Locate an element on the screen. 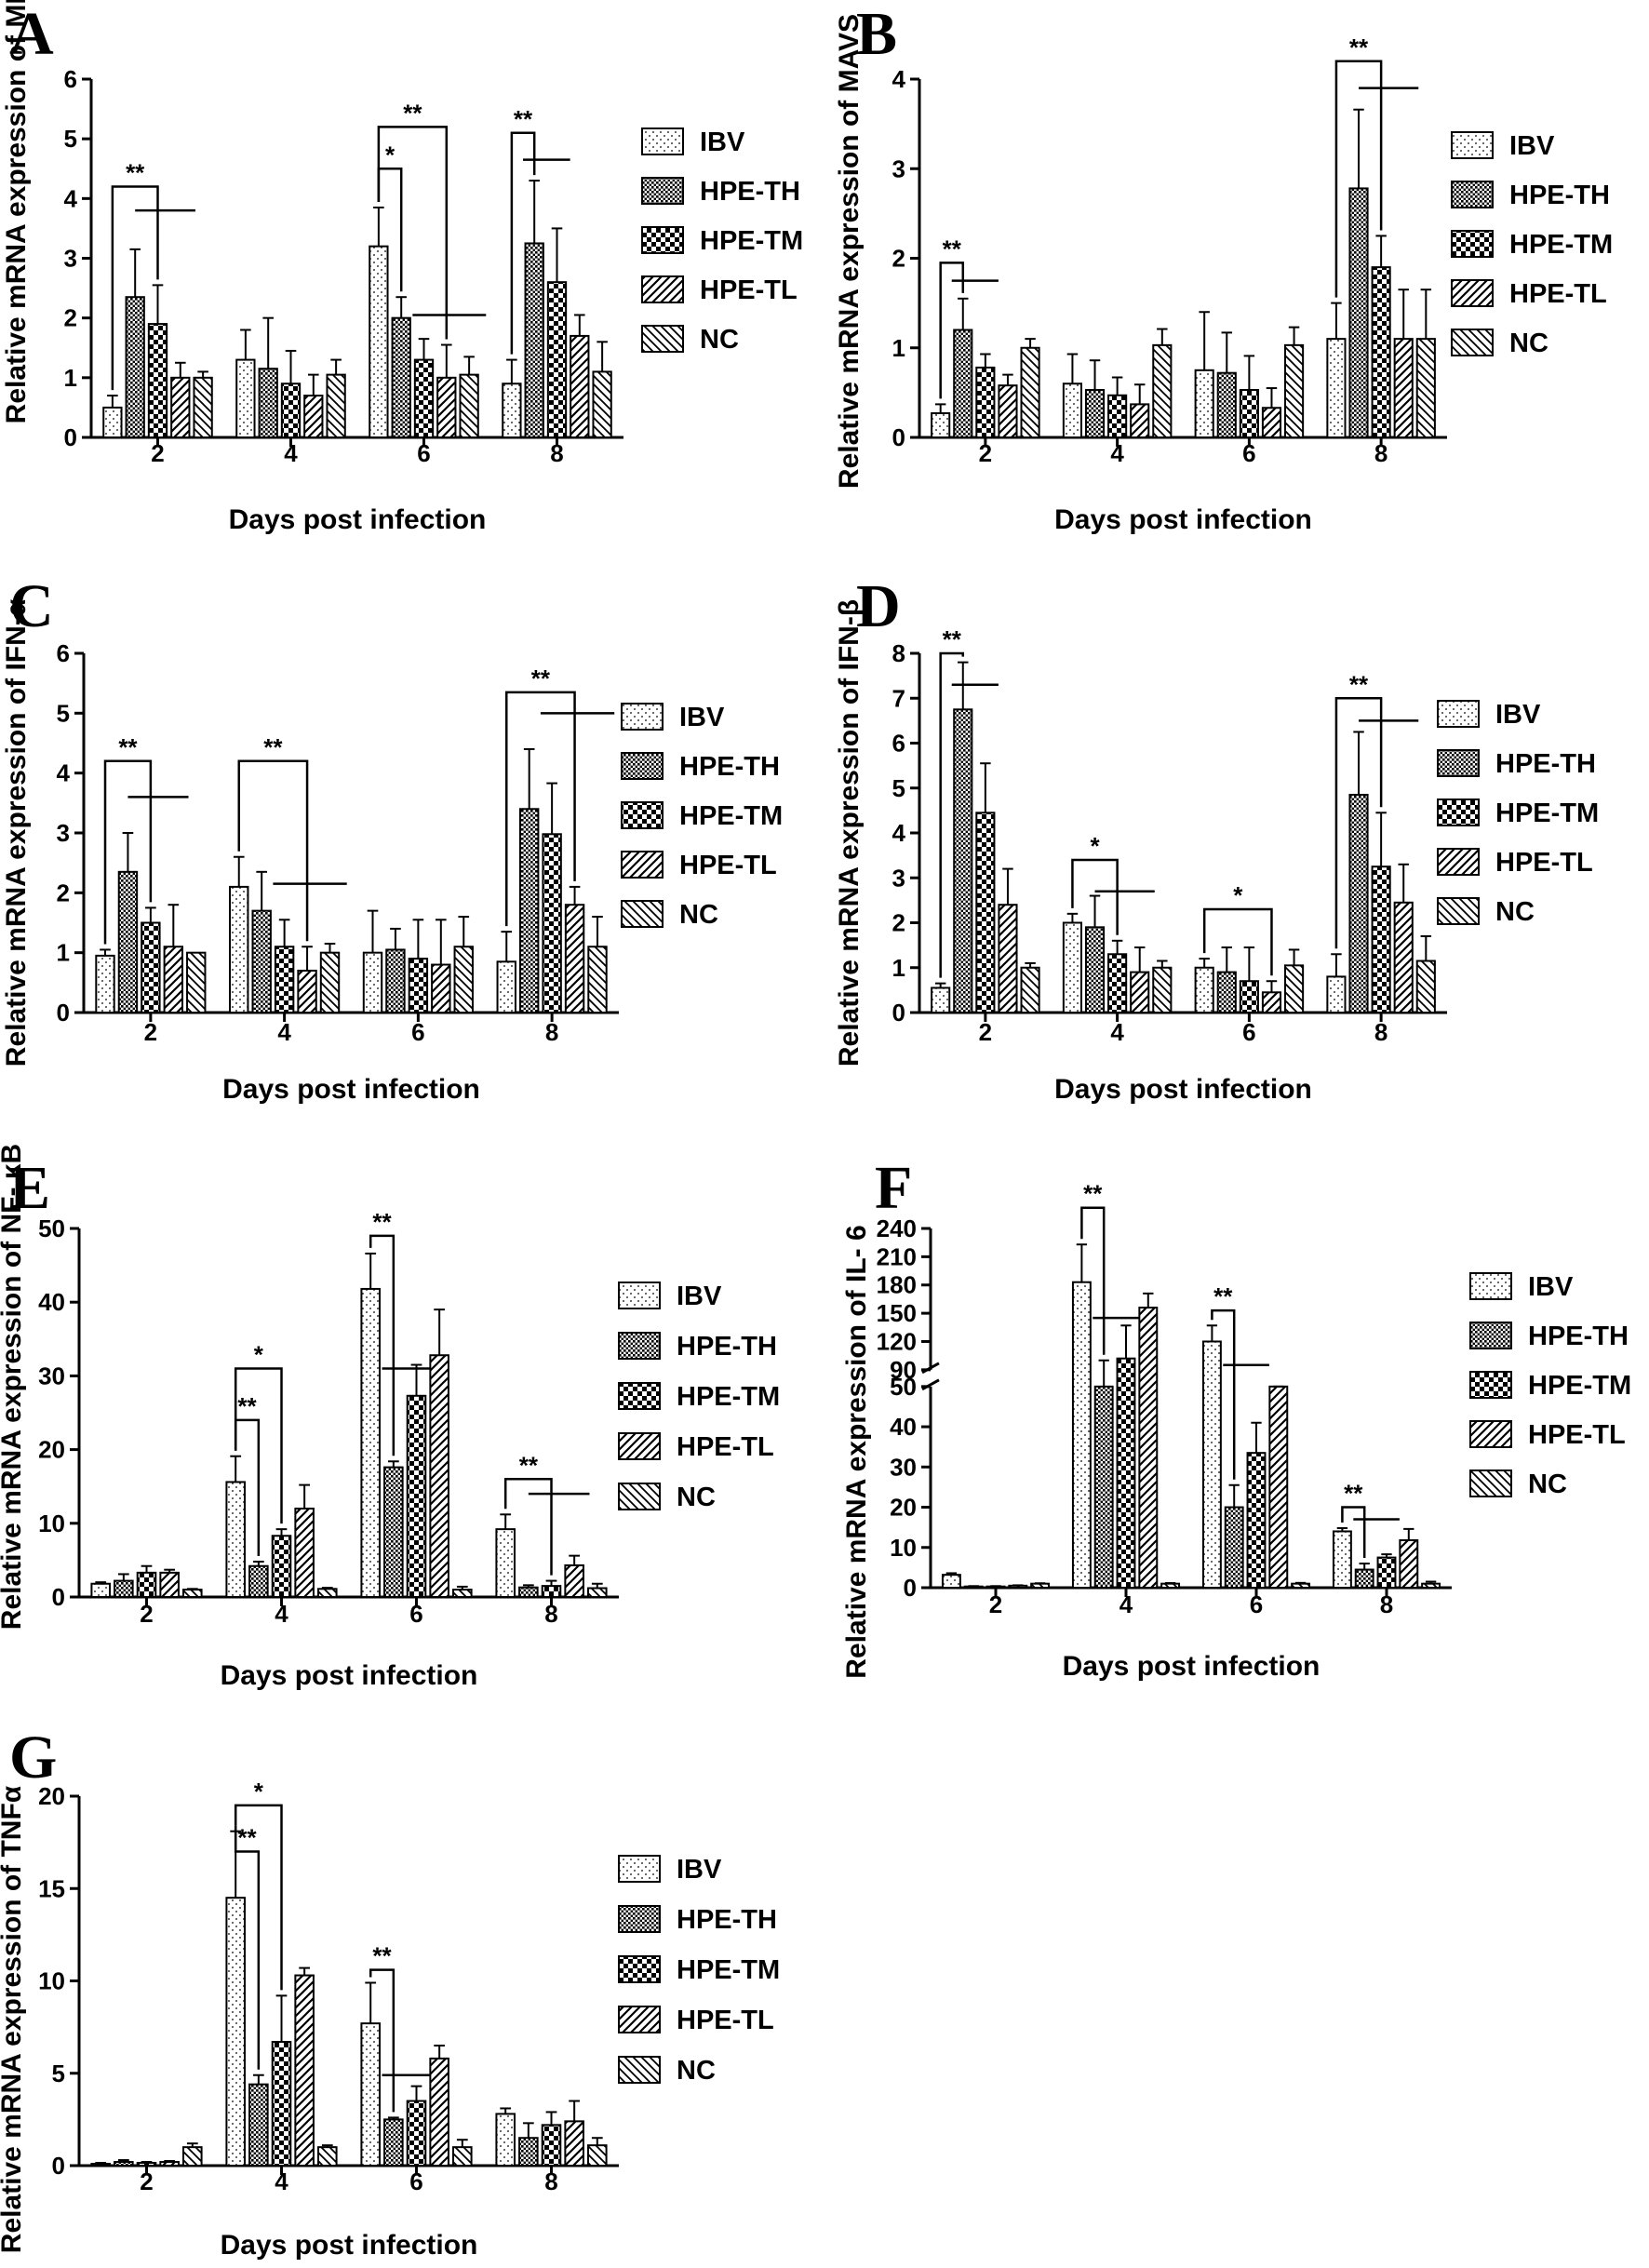  y-tick-label: 4 is located at coordinates (64, 773).